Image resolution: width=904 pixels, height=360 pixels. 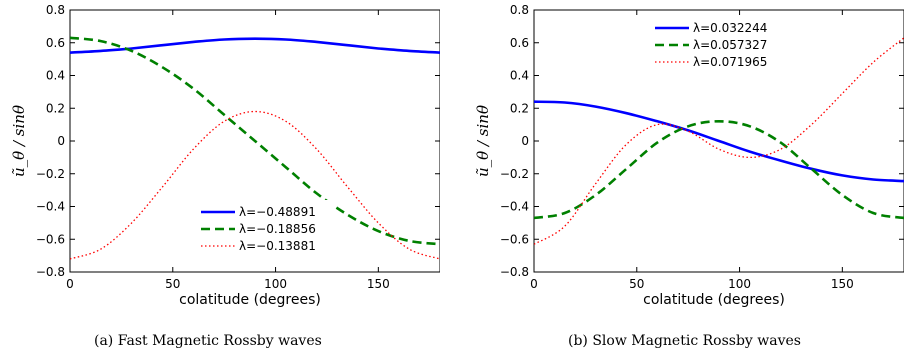 I want to click on legend: λ=0.032244 λ=0.057327 λ=0.071965, so click(x=719, y=45).